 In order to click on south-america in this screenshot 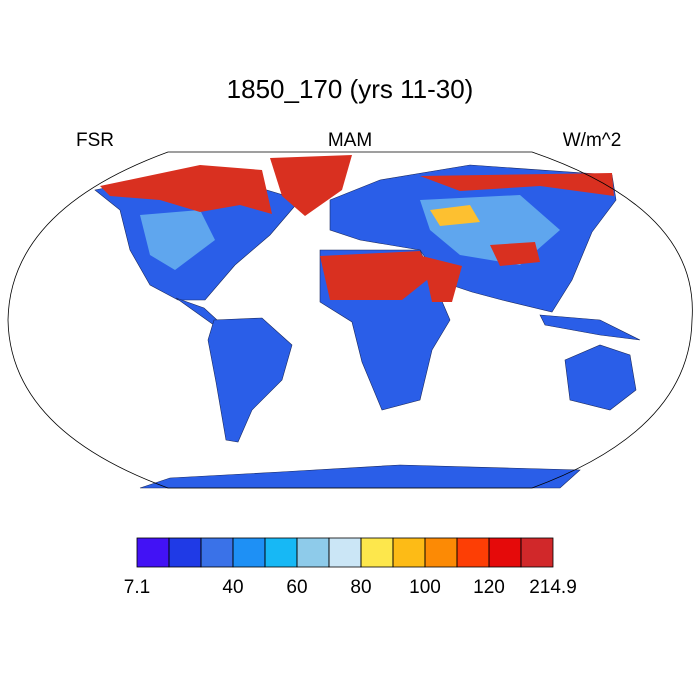, I will do `click(250, 380)`.